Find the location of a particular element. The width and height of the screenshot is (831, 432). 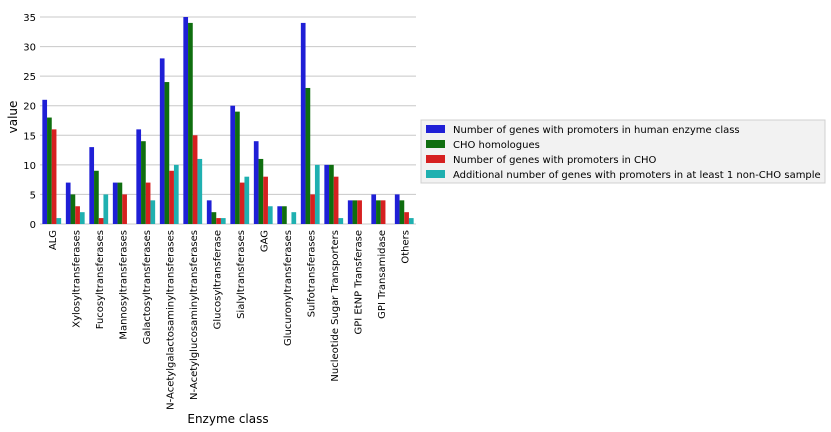

x-tick-label: Others is located at coordinates (405, 247).